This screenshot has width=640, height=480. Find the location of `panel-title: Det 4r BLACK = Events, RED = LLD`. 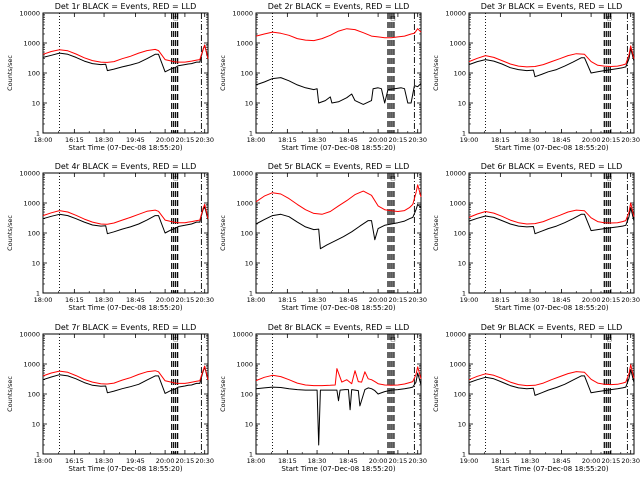

panel-title: Det 4r BLACK = Events, RED = LLD is located at coordinates (126, 166).